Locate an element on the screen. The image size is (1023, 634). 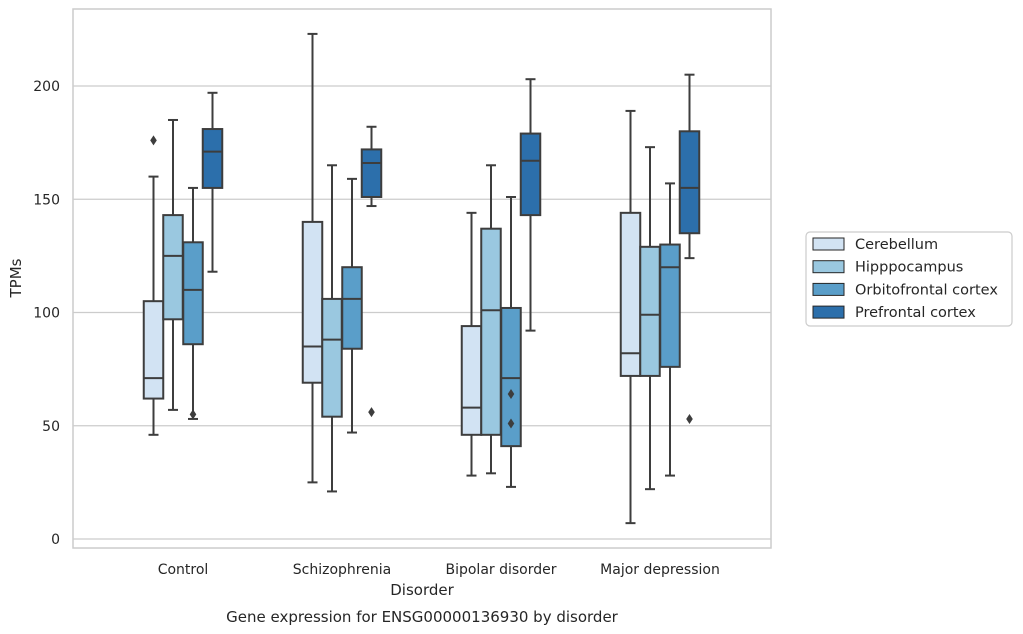
legend-item: Prefrontal cortex is located at coordinates (894, 313).